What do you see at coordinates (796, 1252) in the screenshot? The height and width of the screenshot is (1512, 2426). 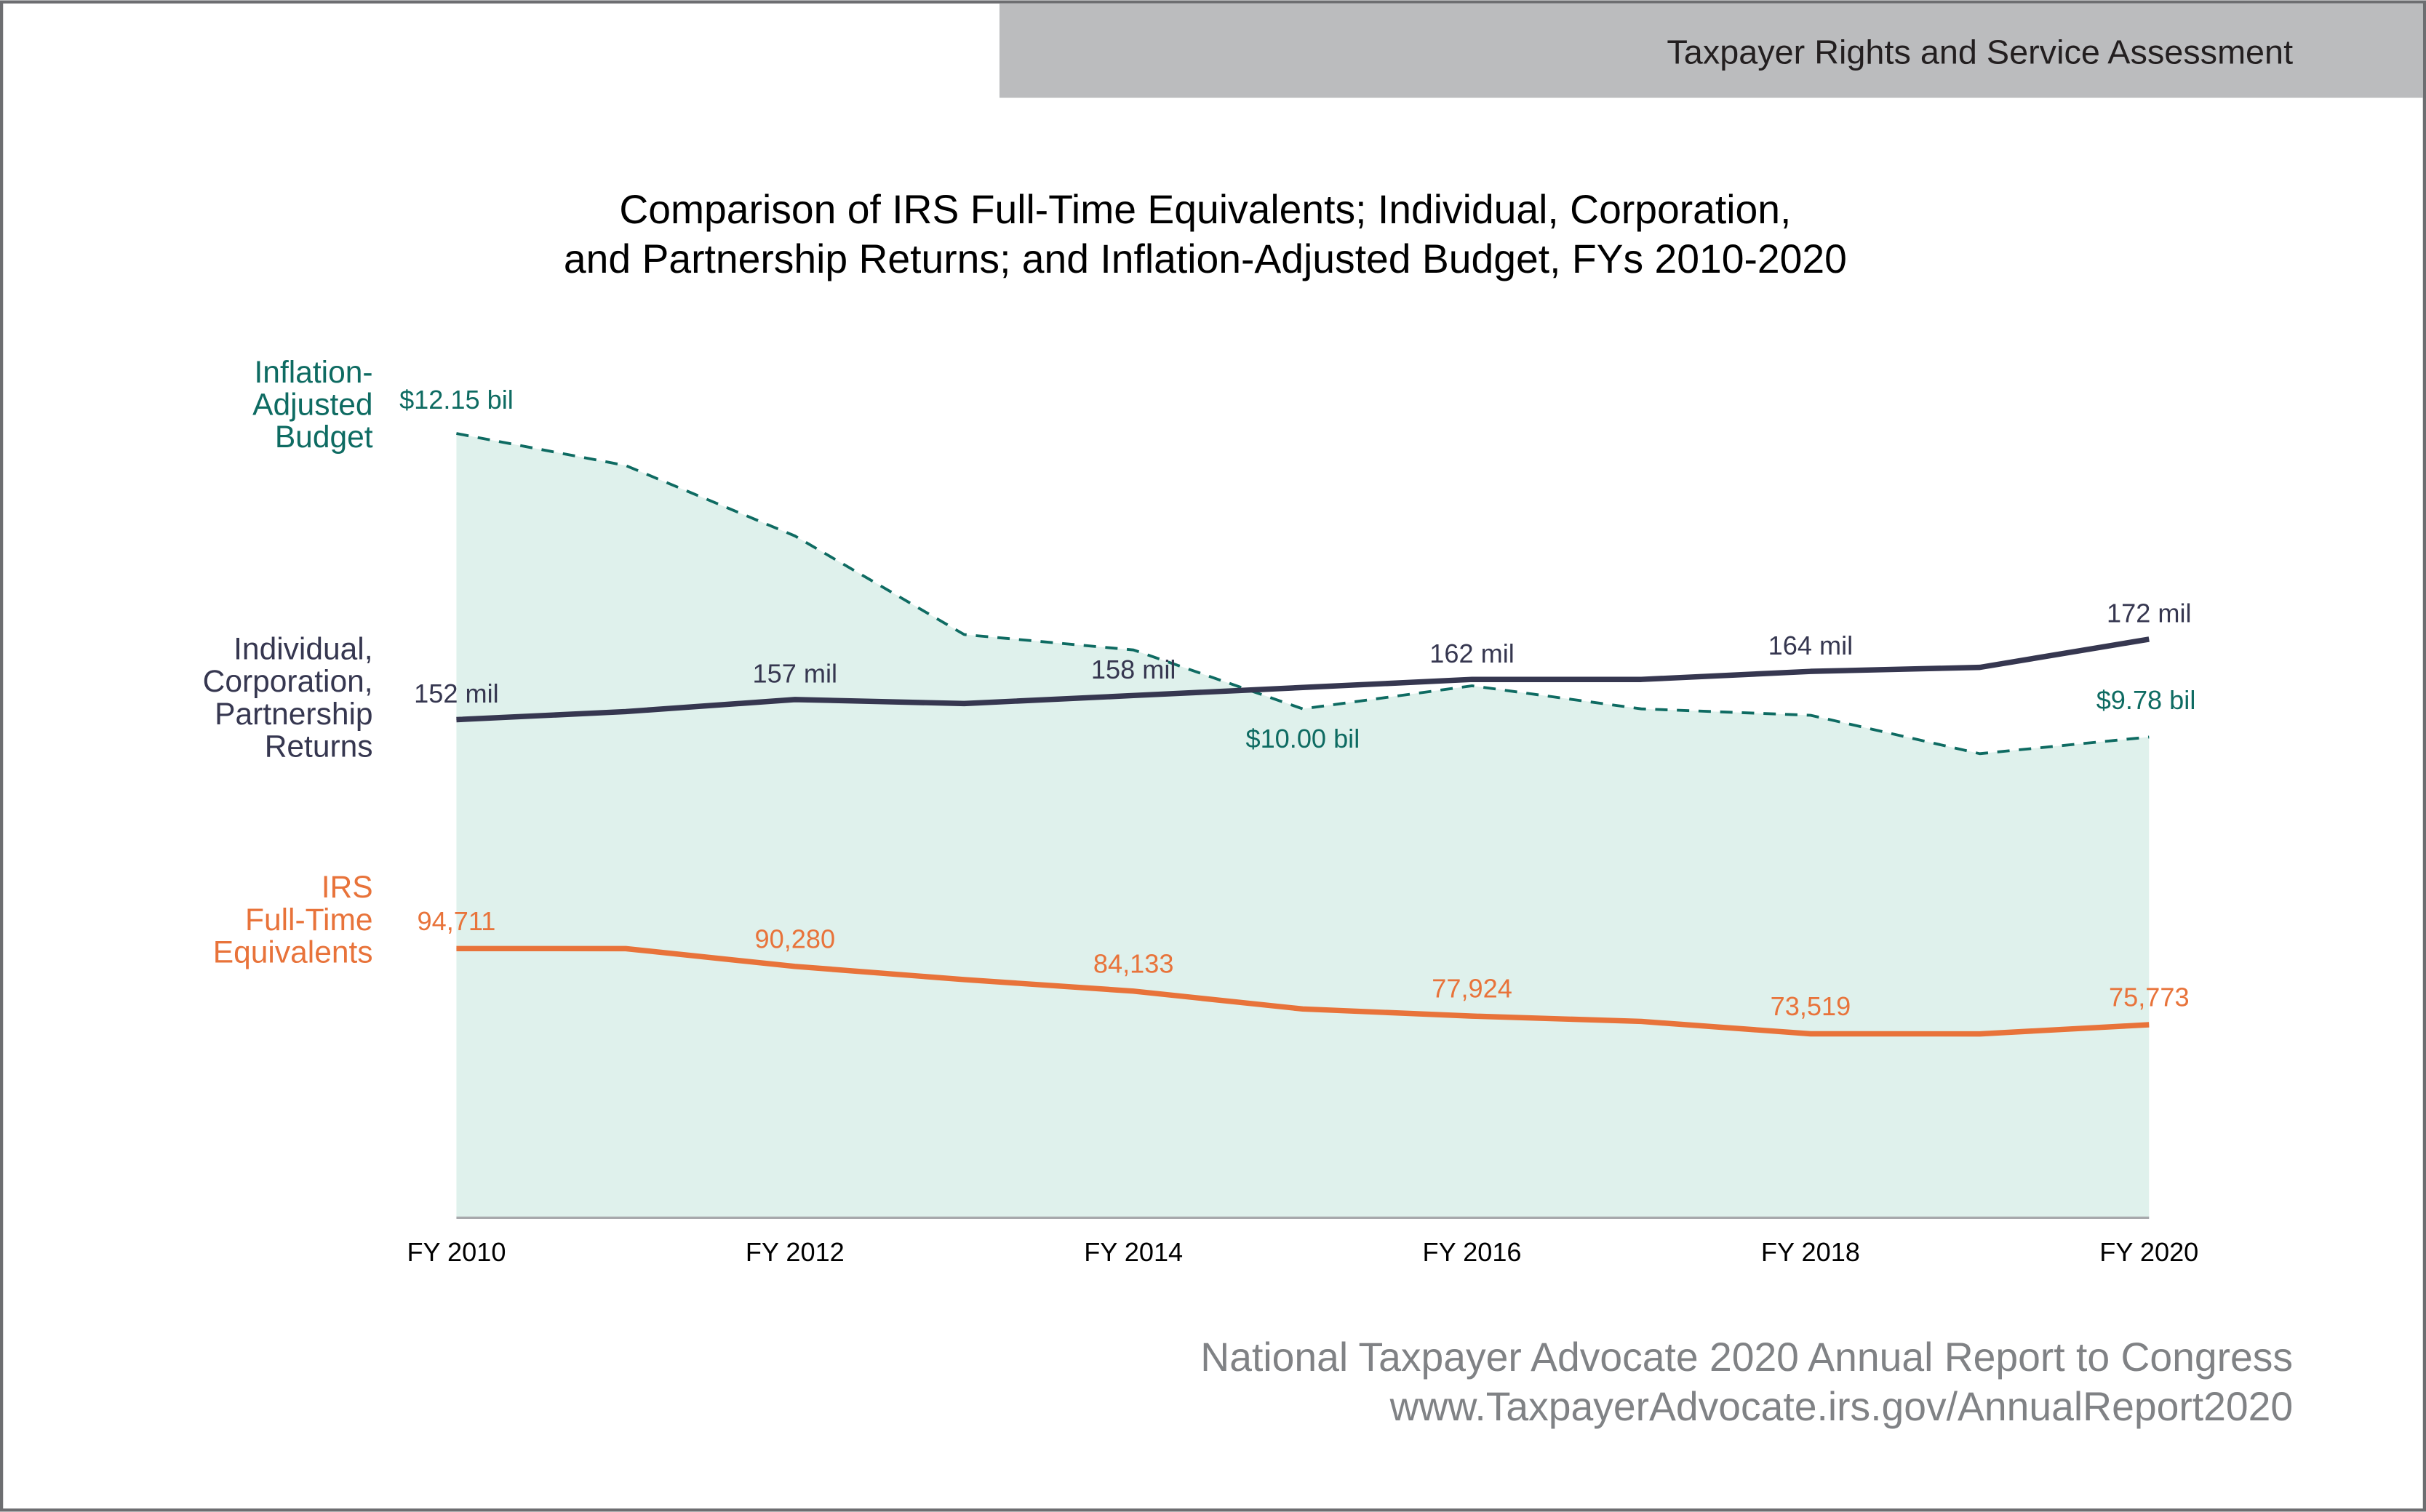 I see `x-tick-label: FY 2012` at bounding box center [796, 1252].